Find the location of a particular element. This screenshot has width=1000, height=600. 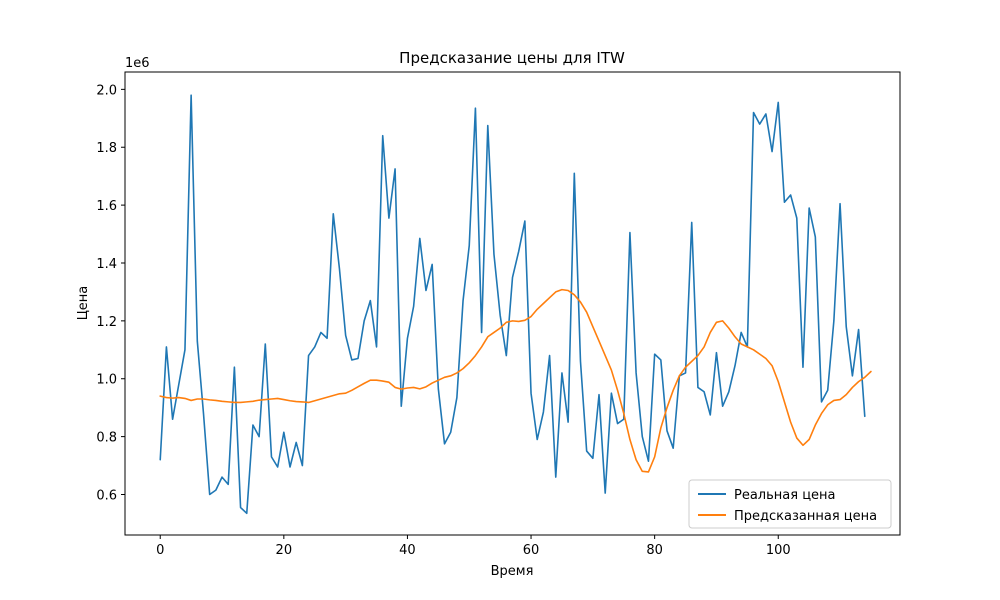

x-tick-label: 100 is located at coordinates (778, 550).